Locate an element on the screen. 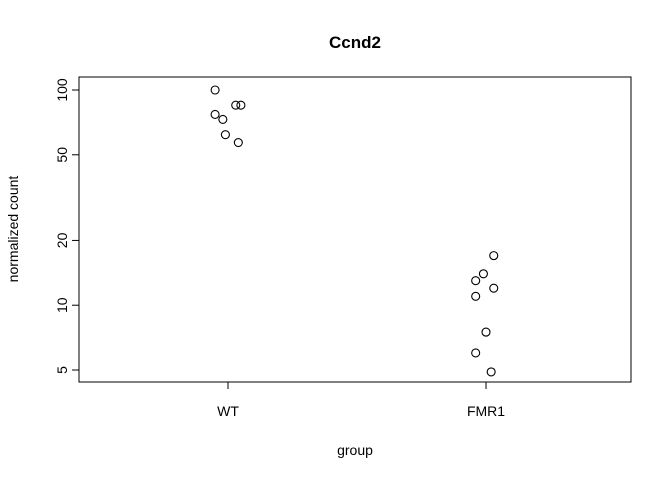 Image resolution: width=672 pixels, height=480 pixels. y-axis: 5 10 20 50 100 is located at coordinates (67, 226).